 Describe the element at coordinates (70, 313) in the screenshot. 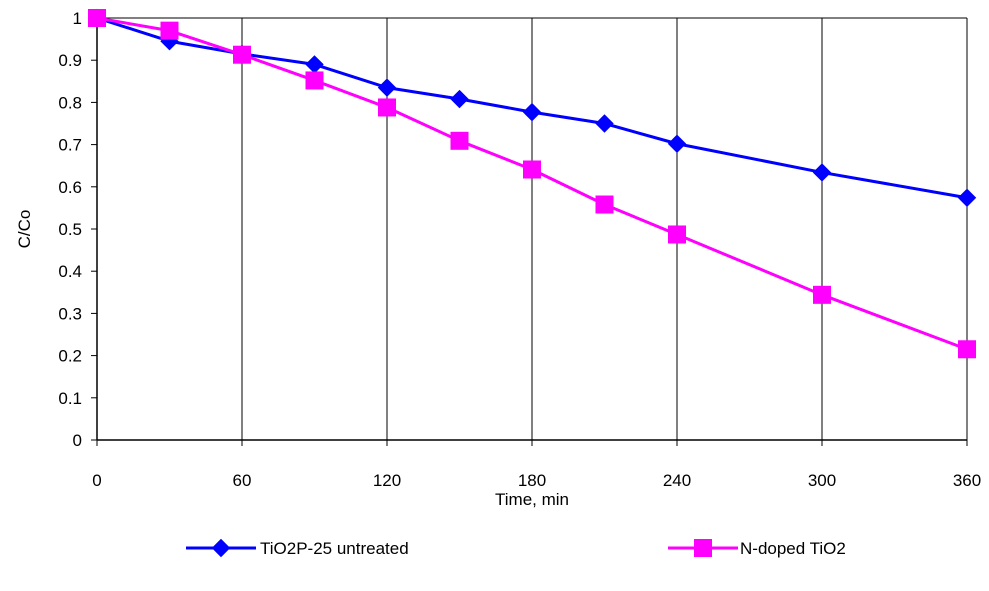

I see `y-tick-label: 0.3` at that location.